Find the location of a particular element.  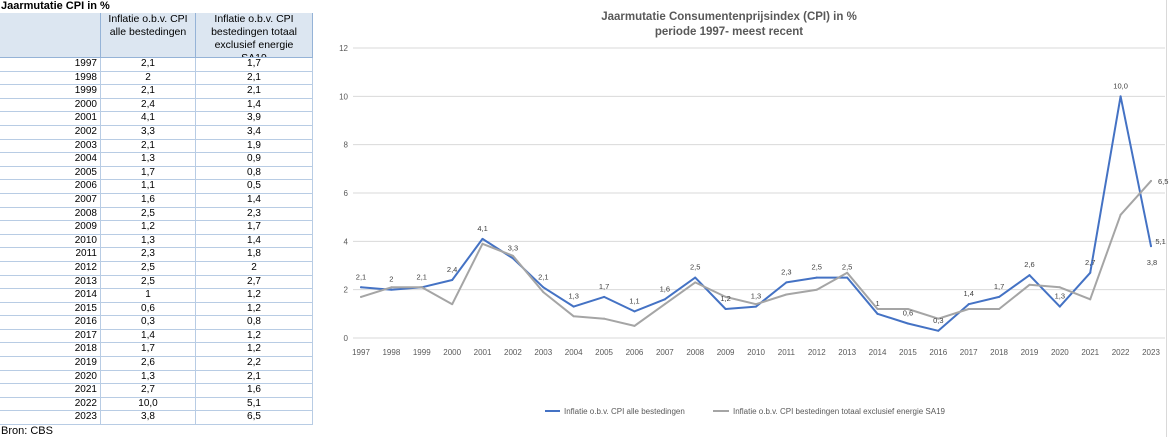

data-label: 0,3 is located at coordinates (938, 320).